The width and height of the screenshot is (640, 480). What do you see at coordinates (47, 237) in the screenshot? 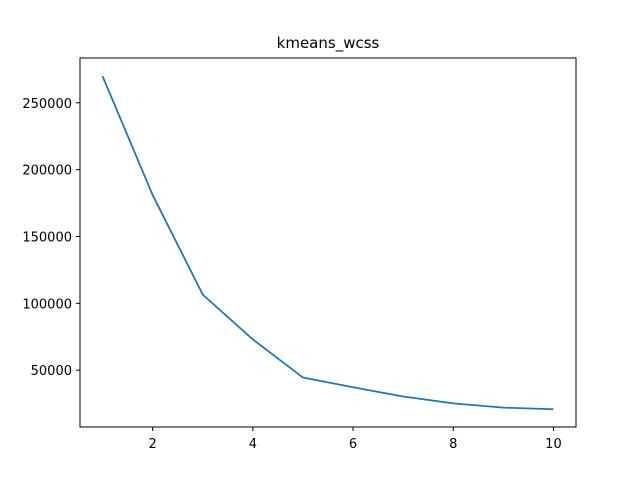
I see `y-tick-label: 150000` at bounding box center [47, 237].